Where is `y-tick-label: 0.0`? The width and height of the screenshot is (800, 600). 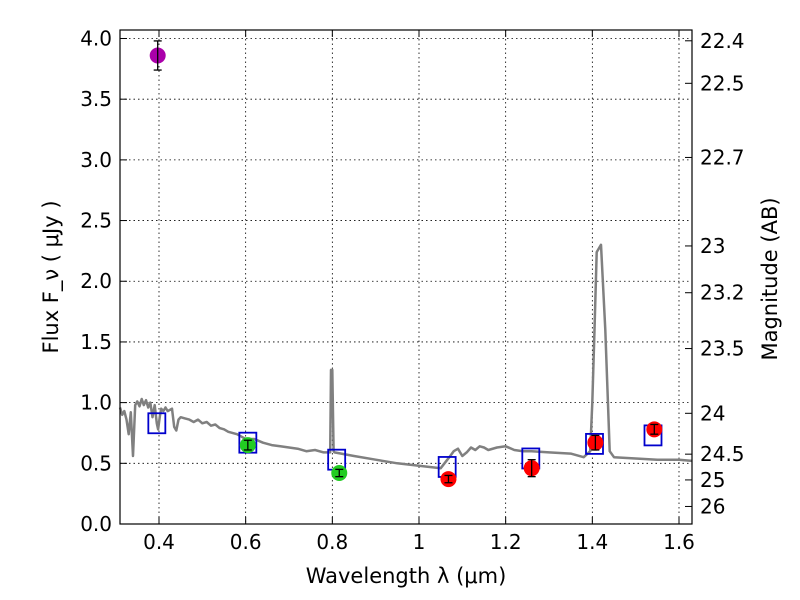 y-tick-label: 0.0 is located at coordinates (96, 524).